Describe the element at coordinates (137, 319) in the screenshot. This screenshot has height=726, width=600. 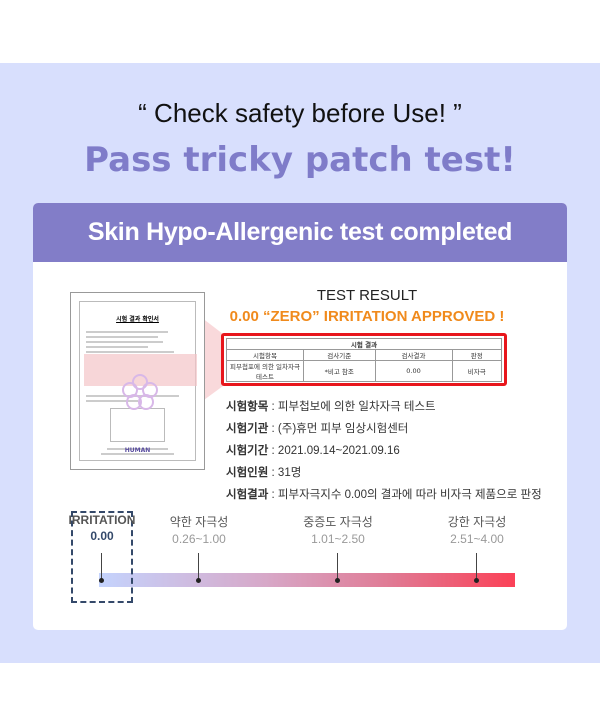
I see `certificate-title: 시험 결과 확인서` at that location.